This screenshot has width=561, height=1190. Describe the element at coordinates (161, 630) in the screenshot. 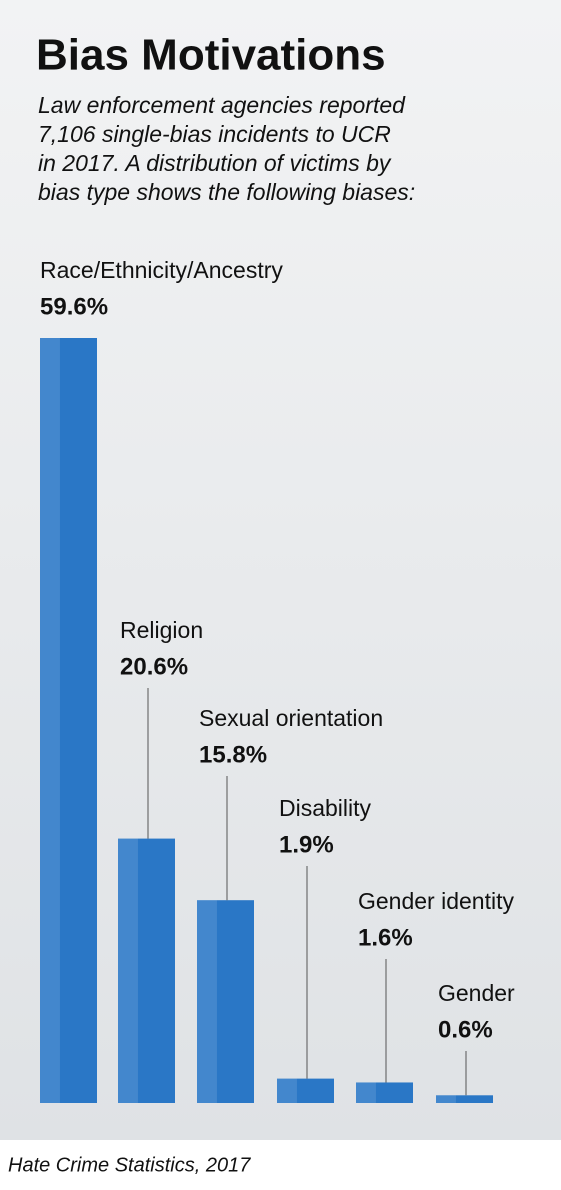

I see `category-label: Religion` at that location.